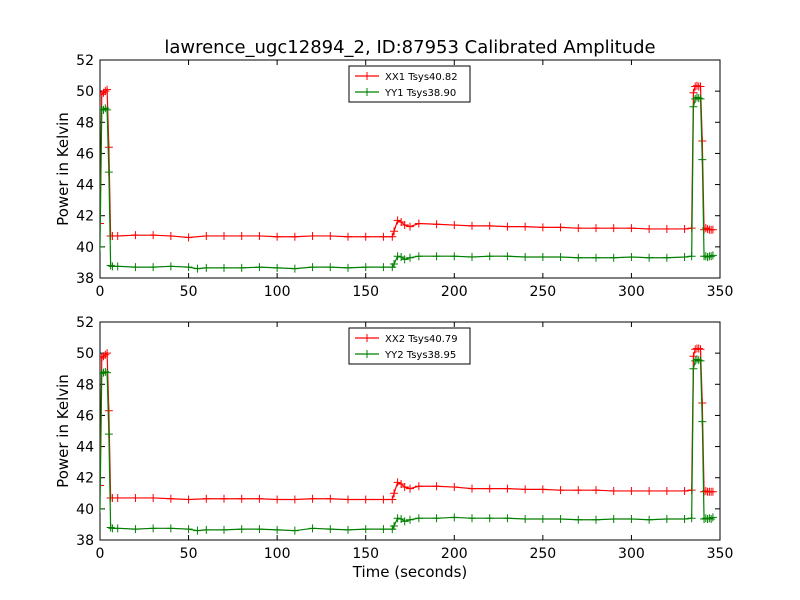  I want to click on x-tick-label: 150, so click(365, 554).